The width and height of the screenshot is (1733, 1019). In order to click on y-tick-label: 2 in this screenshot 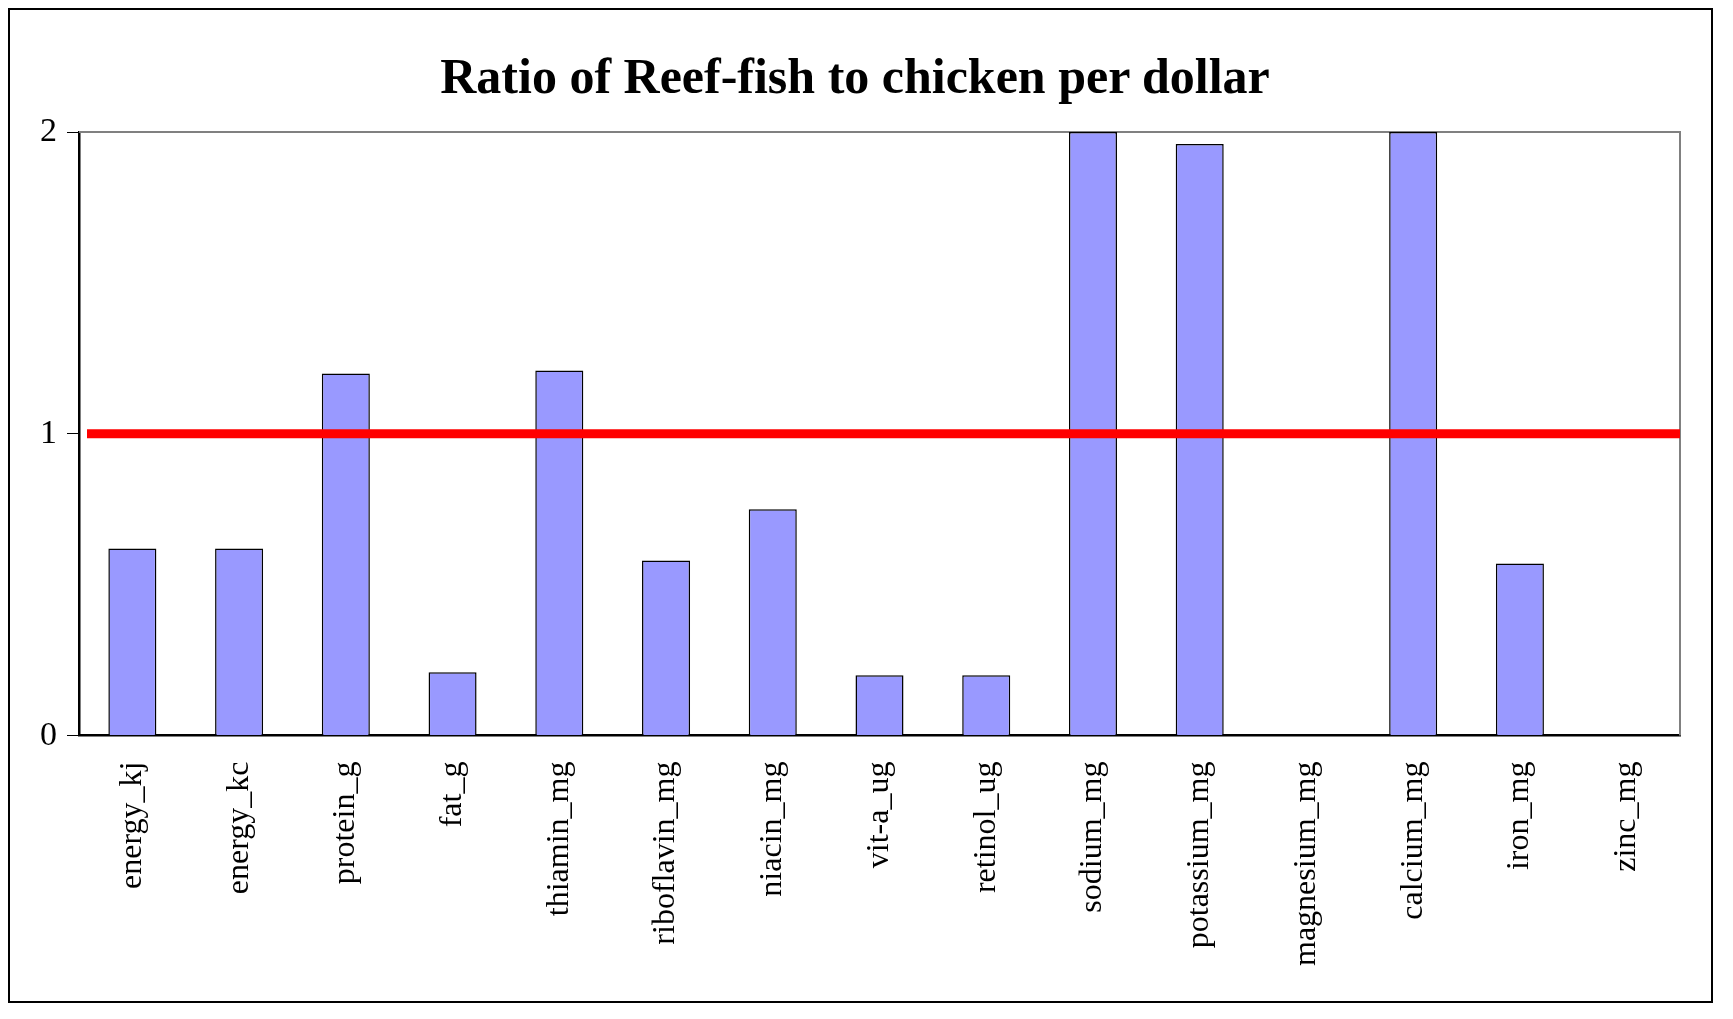, I will do `click(48, 129)`.